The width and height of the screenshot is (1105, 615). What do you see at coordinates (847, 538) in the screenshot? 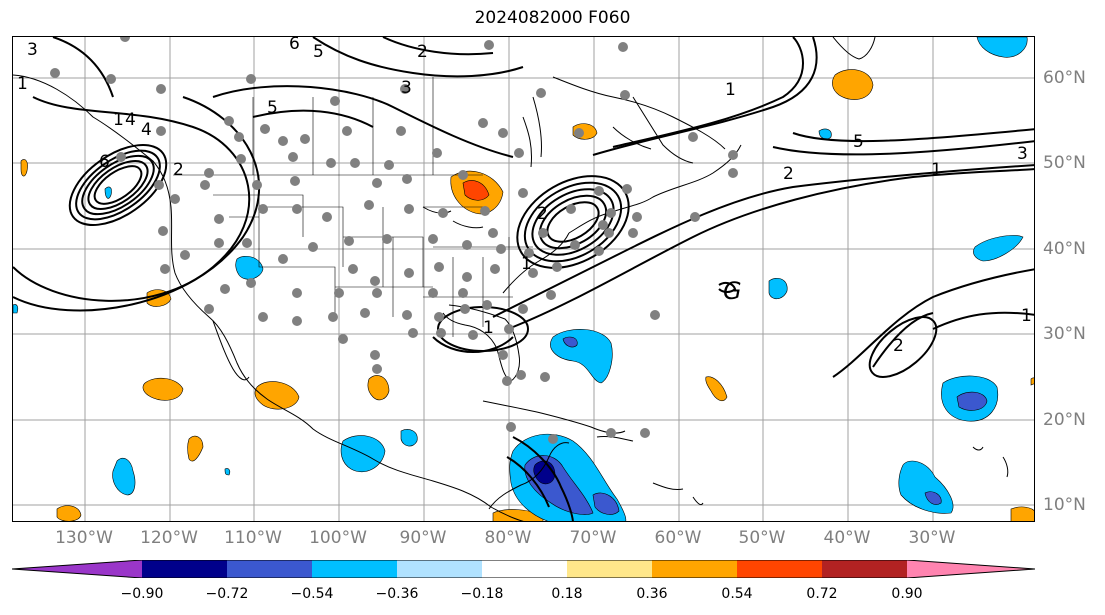
I see `lon-label: 40°W` at bounding box center [847, 538].